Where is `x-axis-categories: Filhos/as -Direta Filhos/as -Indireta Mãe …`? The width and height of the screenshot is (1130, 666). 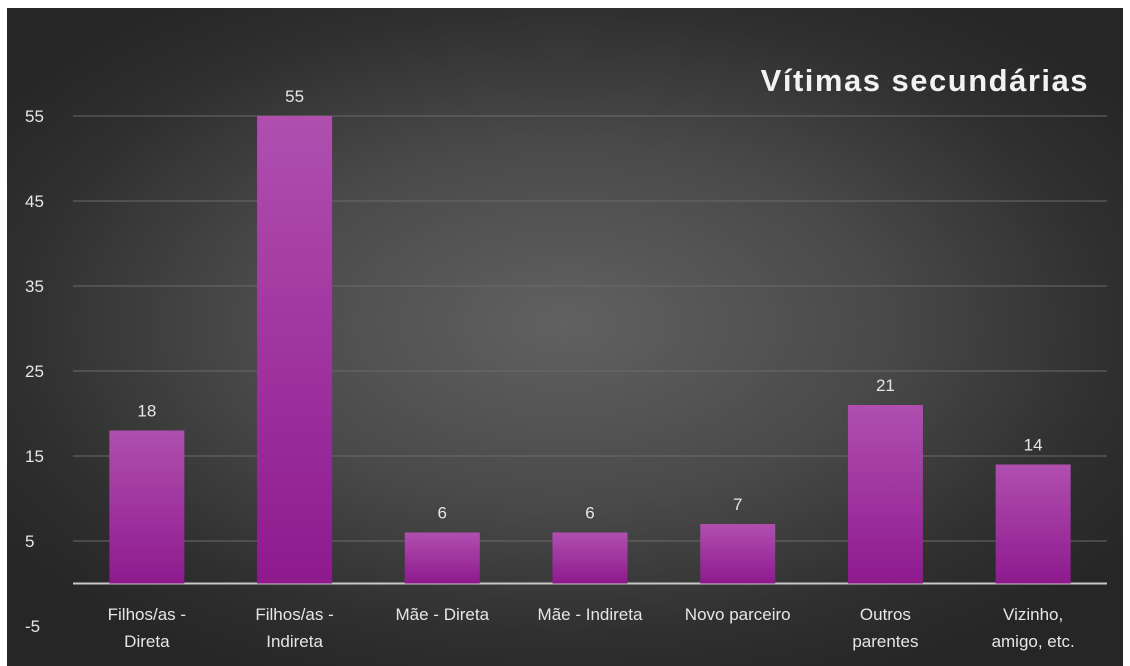 x-axis-categories: Filhos/as -Direta Filhos/as -Indireta Mãe … is located at coordinates (591, 628).